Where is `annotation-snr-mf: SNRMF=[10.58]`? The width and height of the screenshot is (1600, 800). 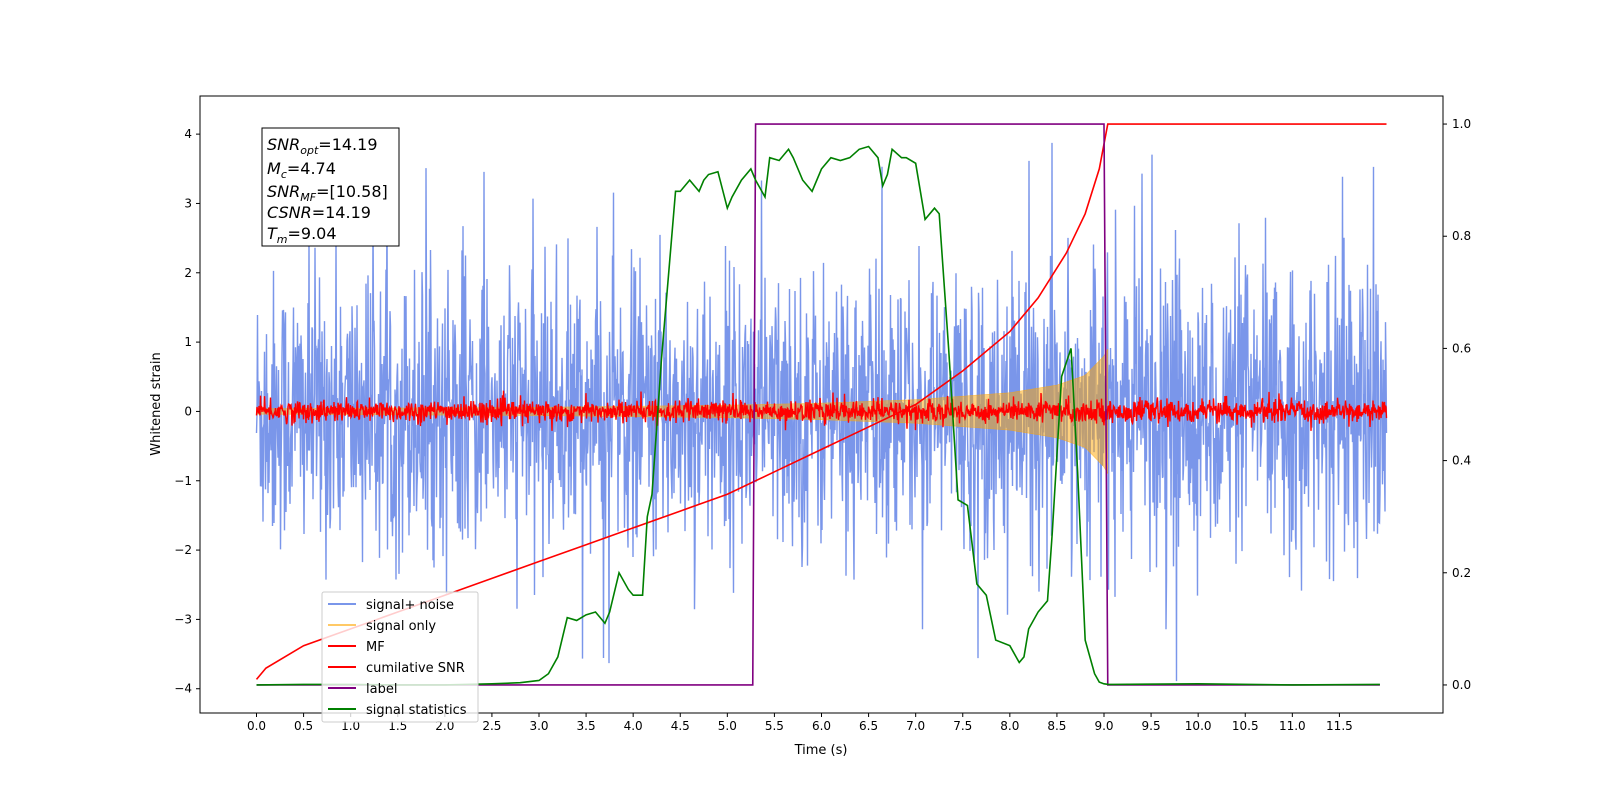
annotation-snr-mf: SNRMF=[10.58] is located at coordinates (327, 193).